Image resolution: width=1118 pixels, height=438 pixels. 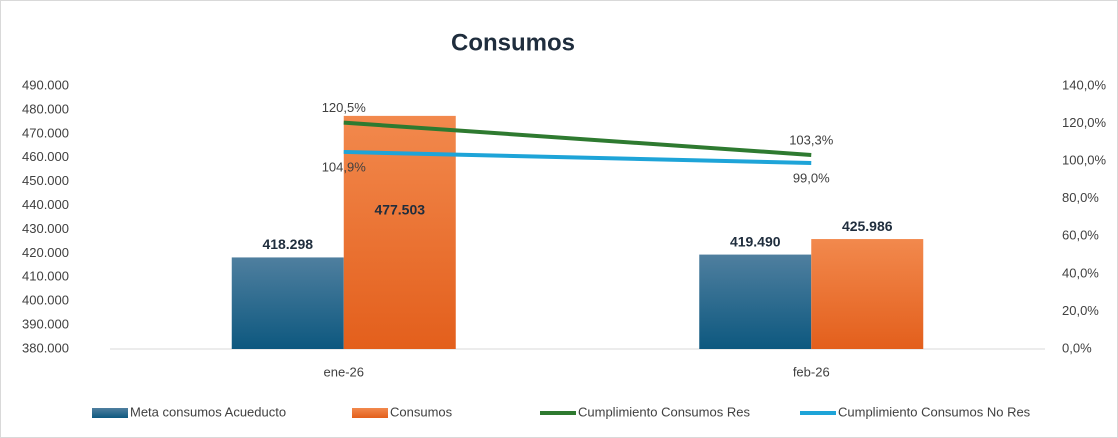 What do you see at coordinates (1080, 197) in the screenshot?
I see `y2-tick-label: 80,0%` at bounding box center [1080, 197].